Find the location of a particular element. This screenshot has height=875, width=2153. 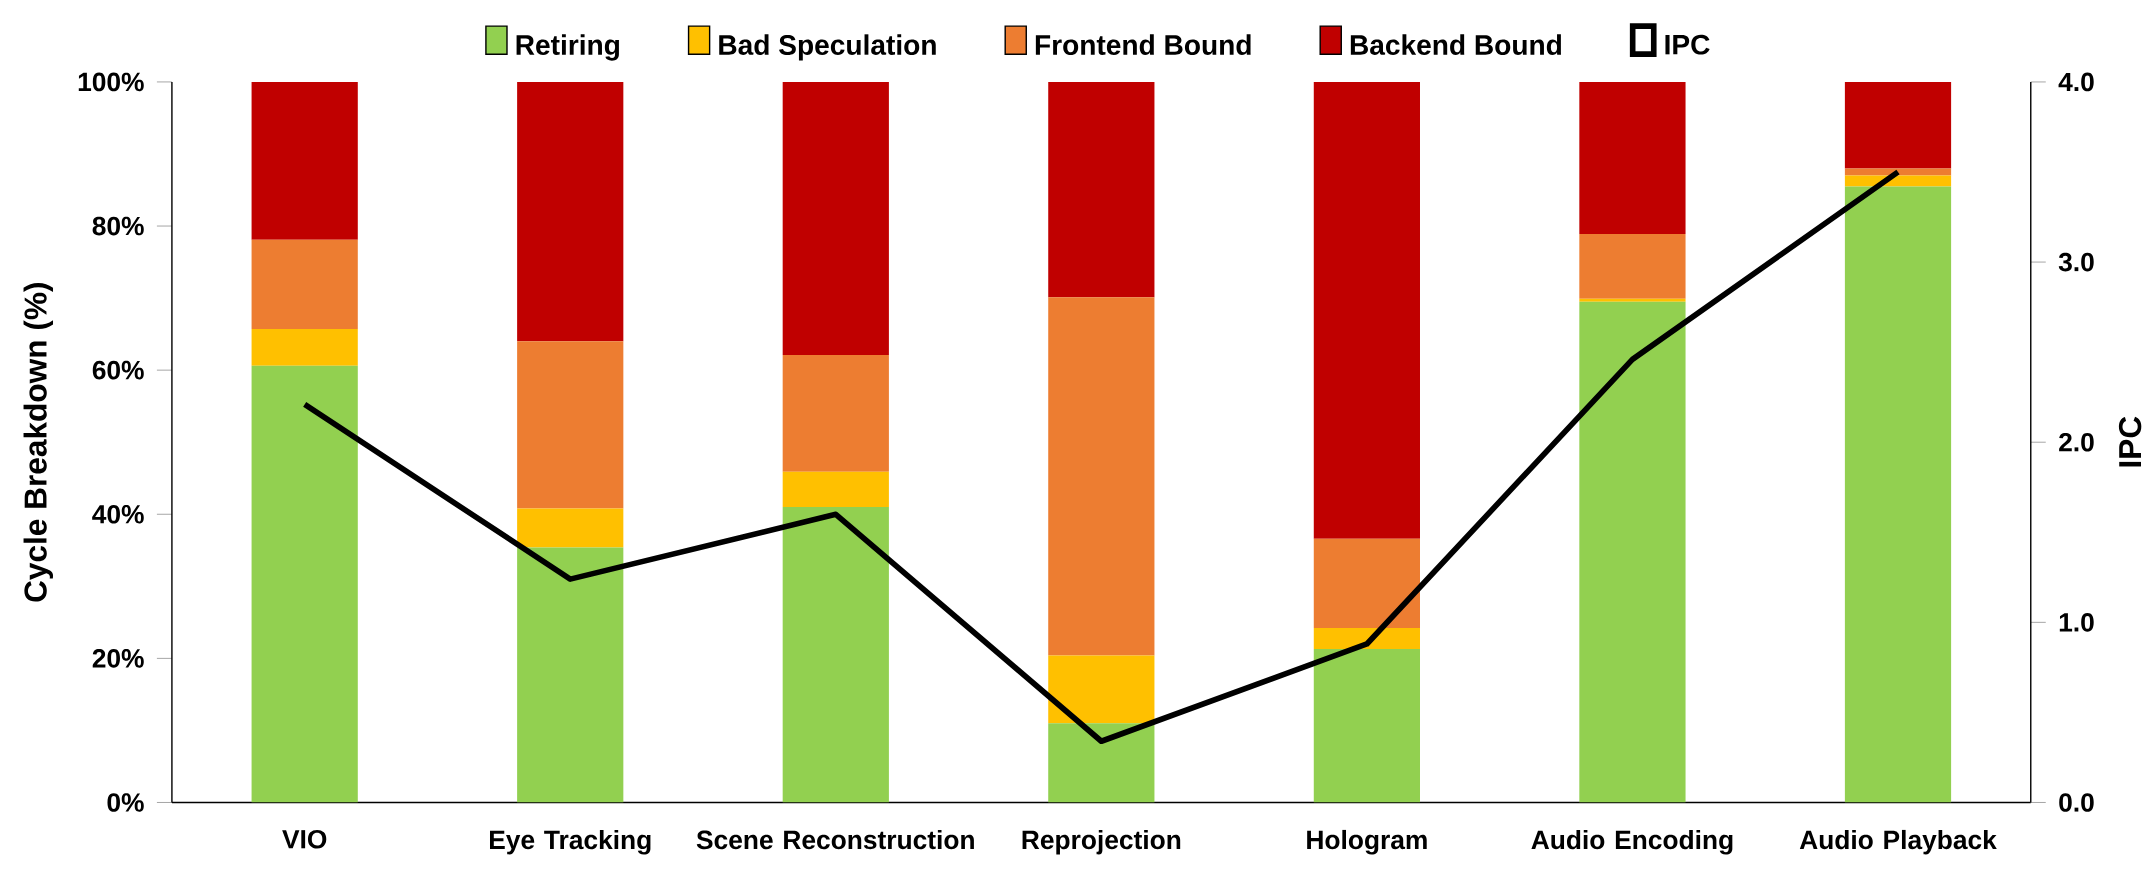

y-tick-label: 60% is located at coordinates (118, 370).